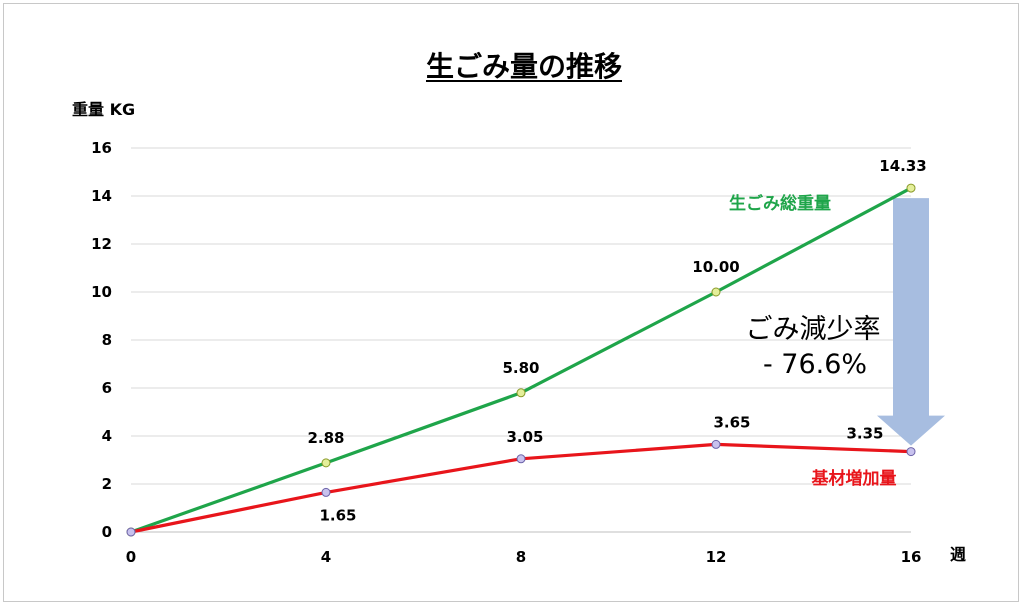  Describe the element at coordinates (524, 66) in the screenshot. I see `chart-title: 生ごみ量の推移` at that location.